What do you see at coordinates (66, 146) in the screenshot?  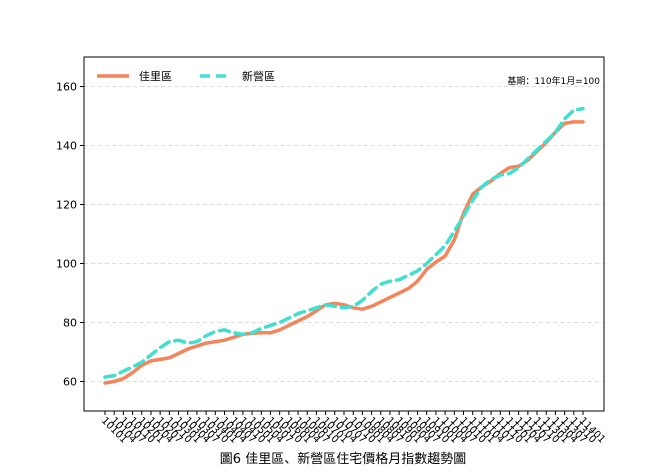 I see `y-tick-label: 140` at bounding box center [66, 146].